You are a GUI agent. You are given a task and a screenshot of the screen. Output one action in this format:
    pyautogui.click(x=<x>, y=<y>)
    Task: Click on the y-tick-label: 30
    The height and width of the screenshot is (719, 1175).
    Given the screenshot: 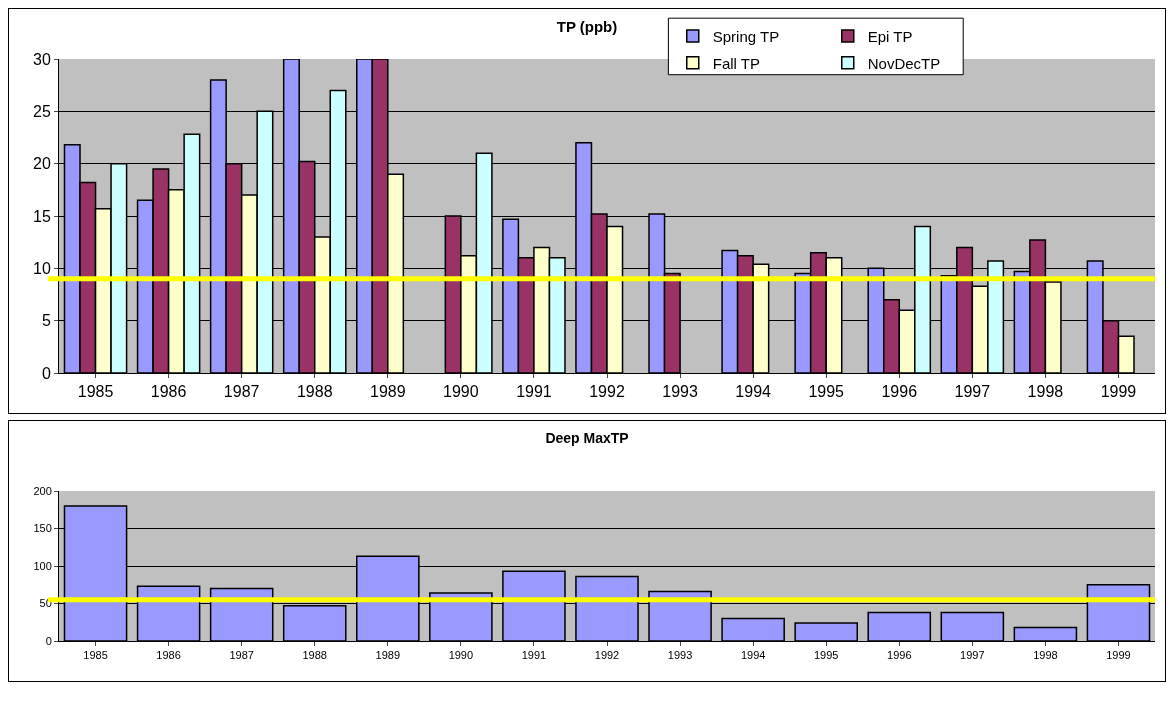 What is the action you would take?
    pyautogui.click(x=42, y=59)
    